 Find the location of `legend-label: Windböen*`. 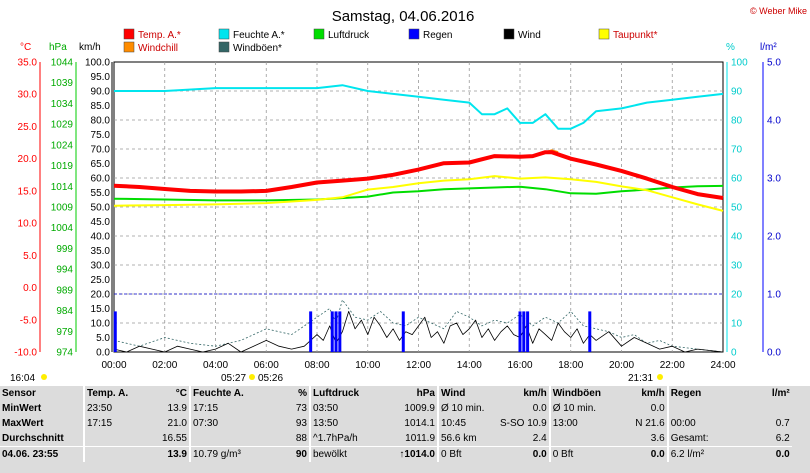

legend-label: Windböen* is located at coordinates (257, 48).